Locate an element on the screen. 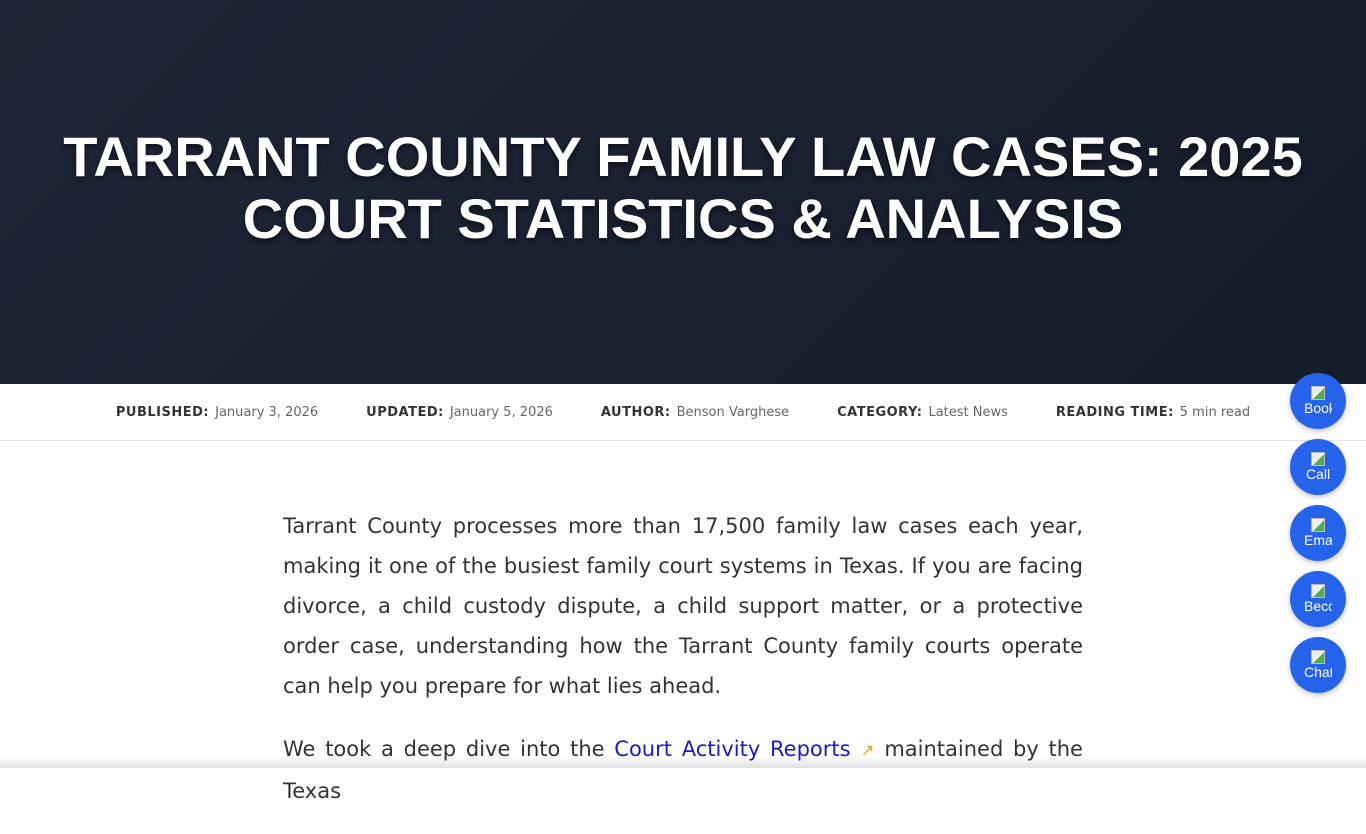 Image resolution: width=1366 pixels, height=834 pixels. email-button: Ema is located at coordinates (1318, 533).